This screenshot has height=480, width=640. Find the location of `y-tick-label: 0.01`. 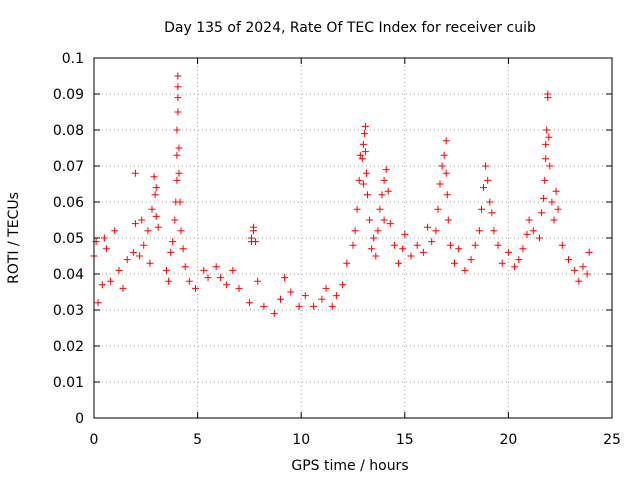

y-tick-label: 0.01 is located at coordinates (68, 383).